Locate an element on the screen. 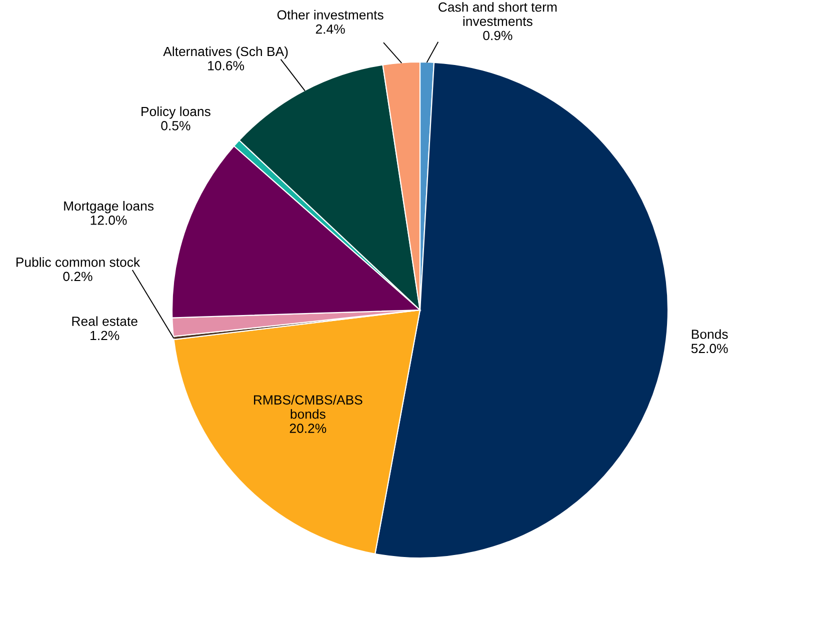 Image resolution: width=840 pixels, height=620 pixels. data-label: 2.4% is located at coordinates (330, 29).